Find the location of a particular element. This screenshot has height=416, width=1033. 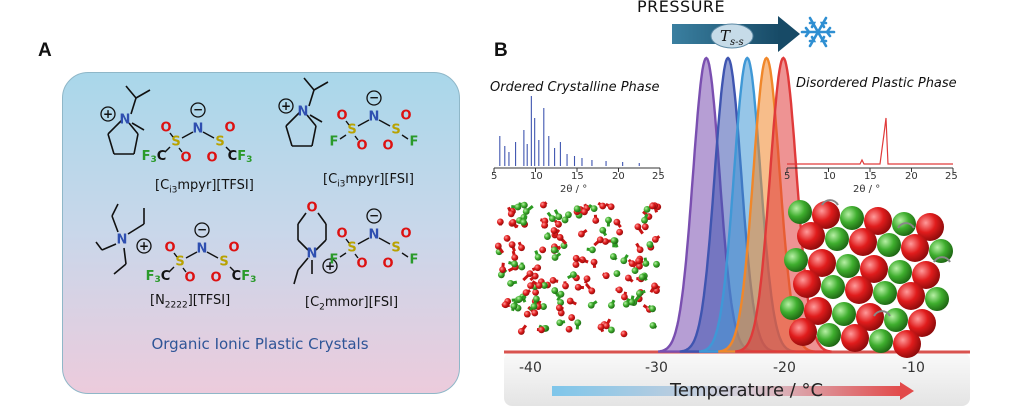

temperature-tick: -20 is located at coordinates (784, 368).